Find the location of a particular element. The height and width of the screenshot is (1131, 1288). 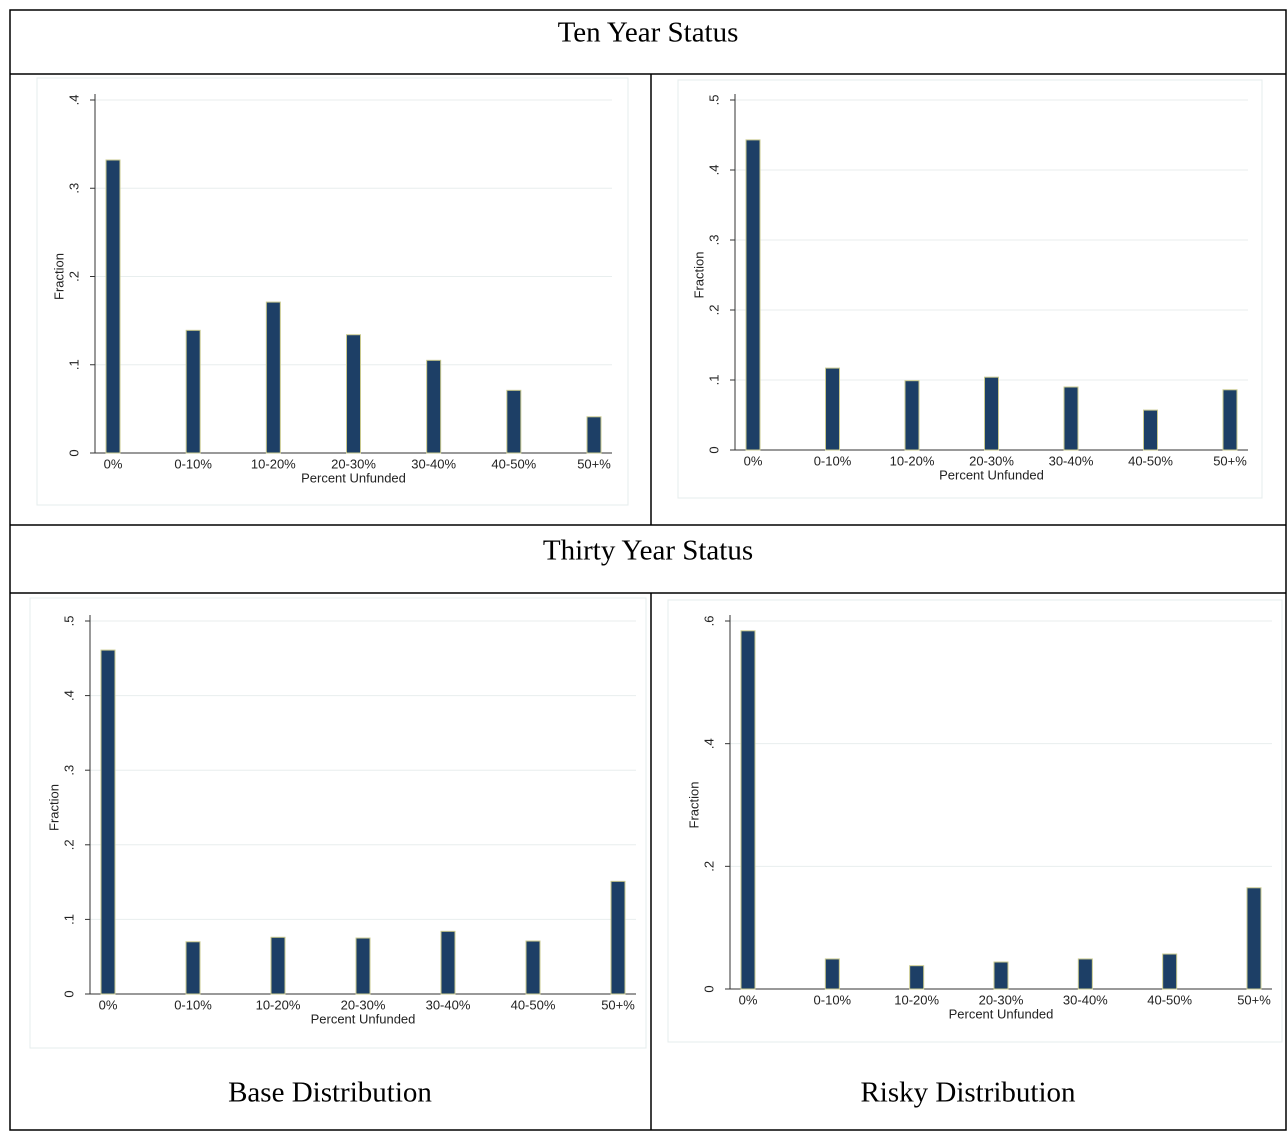

caption: Risky Distribution is located at coordinates (968, 1093).